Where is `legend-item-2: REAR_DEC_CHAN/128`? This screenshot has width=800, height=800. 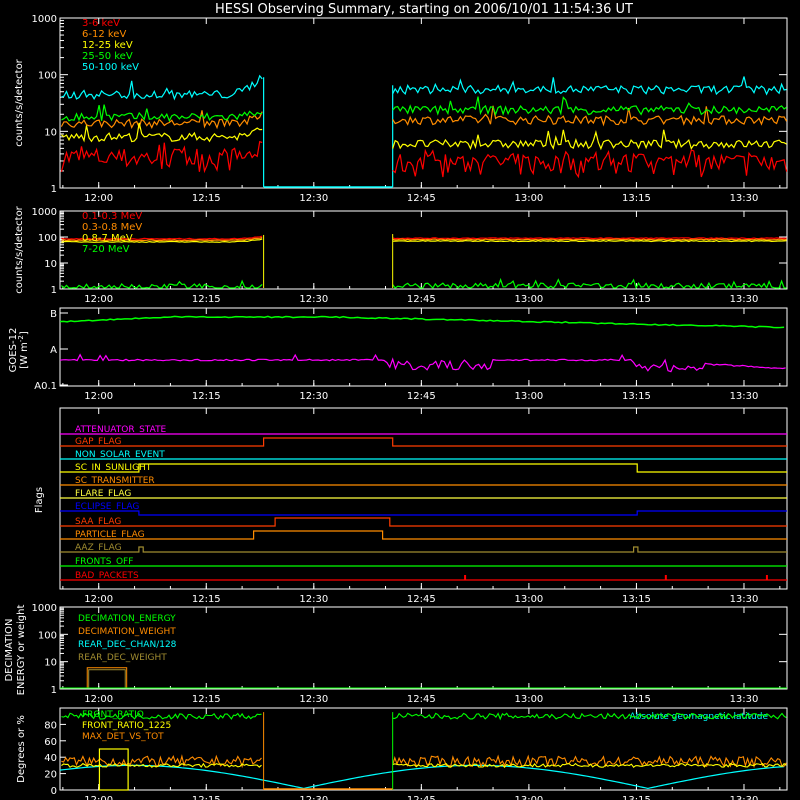
legend-item-2: REAR_DEC_CHAN/128 is located at coordinates (127, 645).